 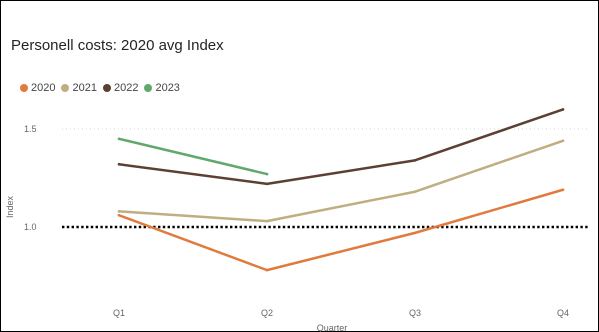 I want to click on y-tick-label-1.0: 1.0, so click(x=30, y=227).